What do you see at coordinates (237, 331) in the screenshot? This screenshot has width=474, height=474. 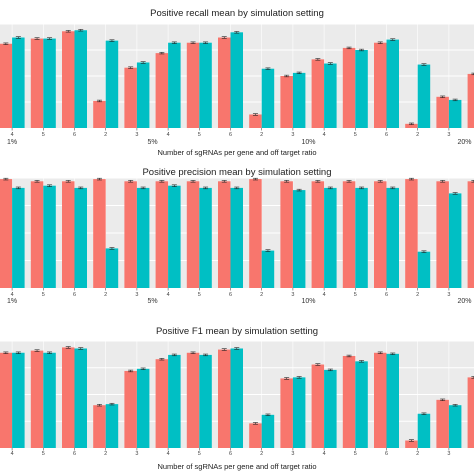 I see `chart-title: Positive F1 mean by simulation setting` at bounding box center [237, 331].